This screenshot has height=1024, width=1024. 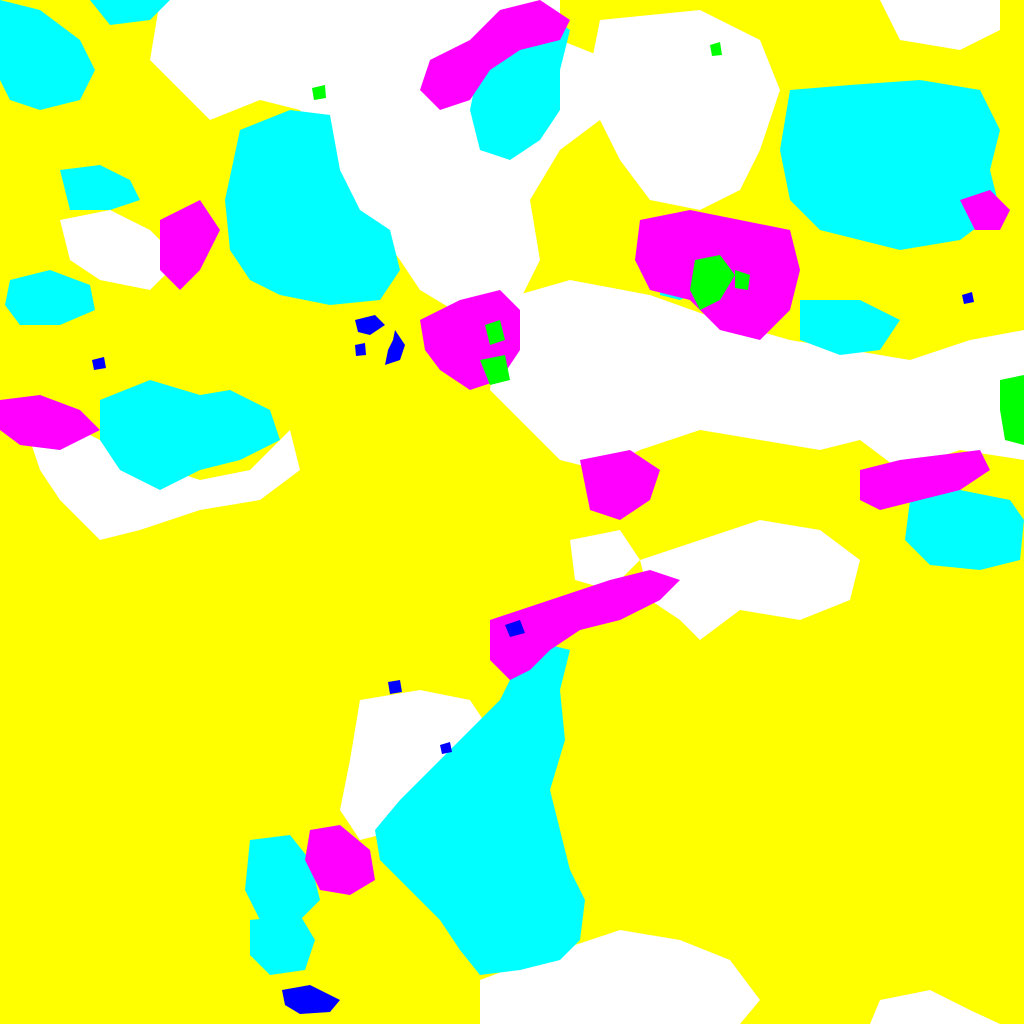 I want to click on cyan-region-bottom-left, so click(x=282, y=877).